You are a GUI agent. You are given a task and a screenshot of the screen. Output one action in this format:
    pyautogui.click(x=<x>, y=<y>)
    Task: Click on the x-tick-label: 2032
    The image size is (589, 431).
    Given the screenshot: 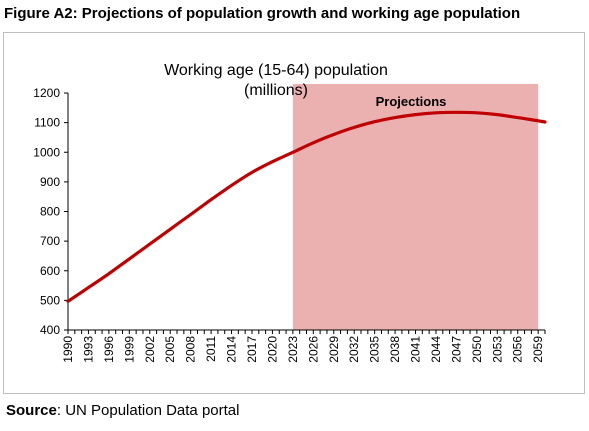 What is the action you would take?
    pyautogui.click(x=354, y=349)
    